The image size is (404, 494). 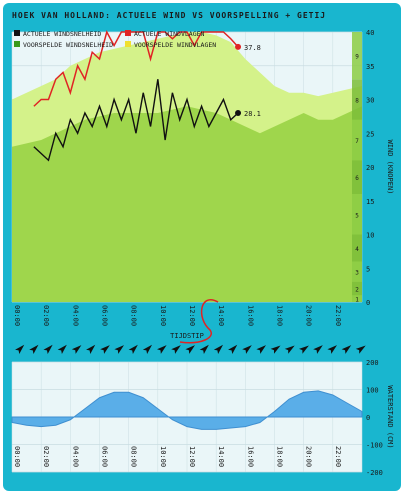 What do you see at coordinates (370, 168) in the screenshot?
I see `wind-y-ticks: 0 5 10 15 20 25 30 35 40` at bounding box center [370, 168].